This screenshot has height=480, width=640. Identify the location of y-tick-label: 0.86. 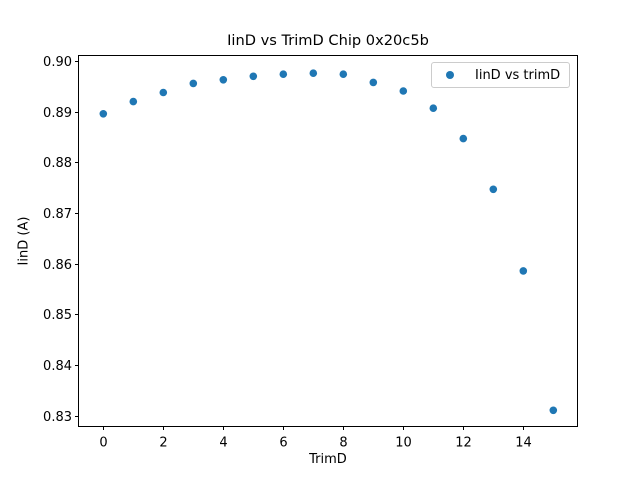
(57, 265).